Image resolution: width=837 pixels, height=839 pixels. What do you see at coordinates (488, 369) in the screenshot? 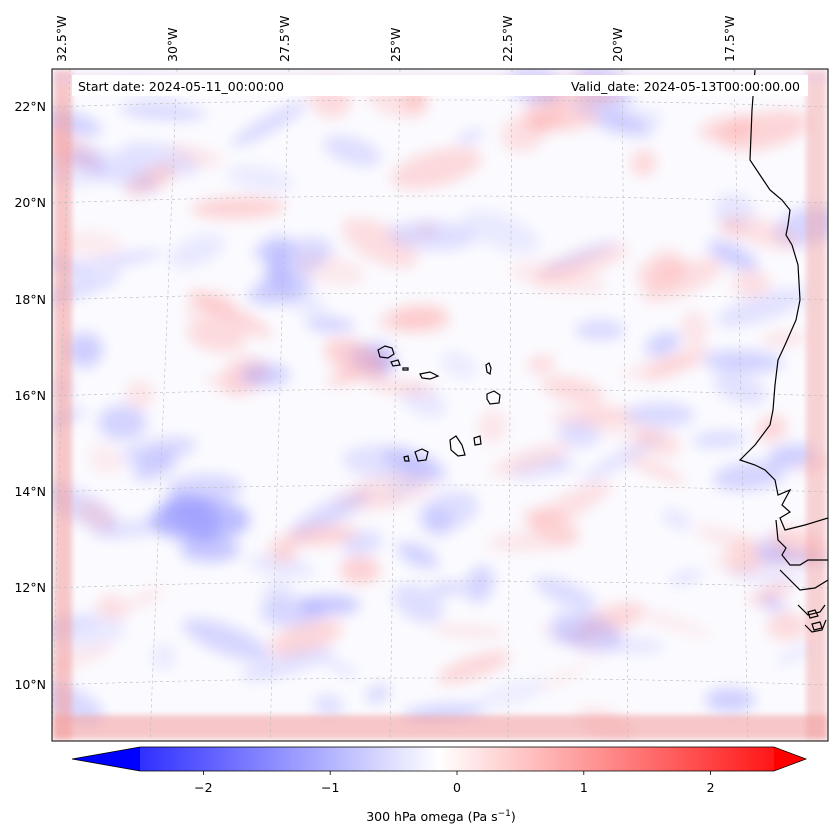
I see `island-sal` at bounding box center [488, 369].